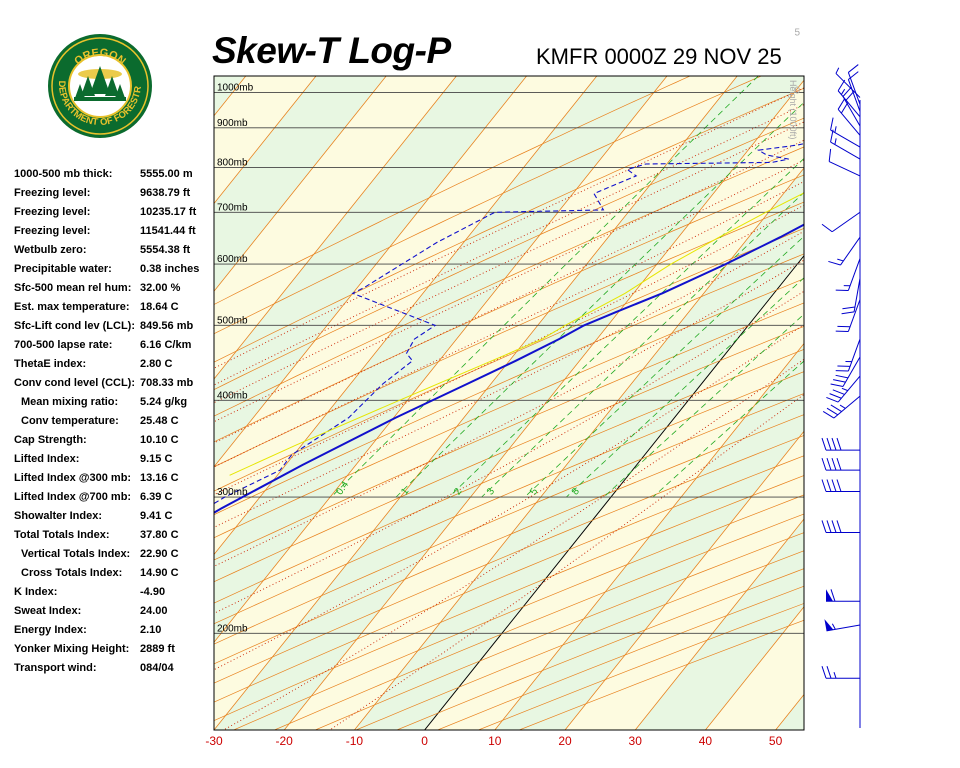 Image resolution: width=960 pixels, height=768 pixels. Describe the element at coordinates (565, 741) in the screenshot. I see `x-tick-label: 20` at that location.